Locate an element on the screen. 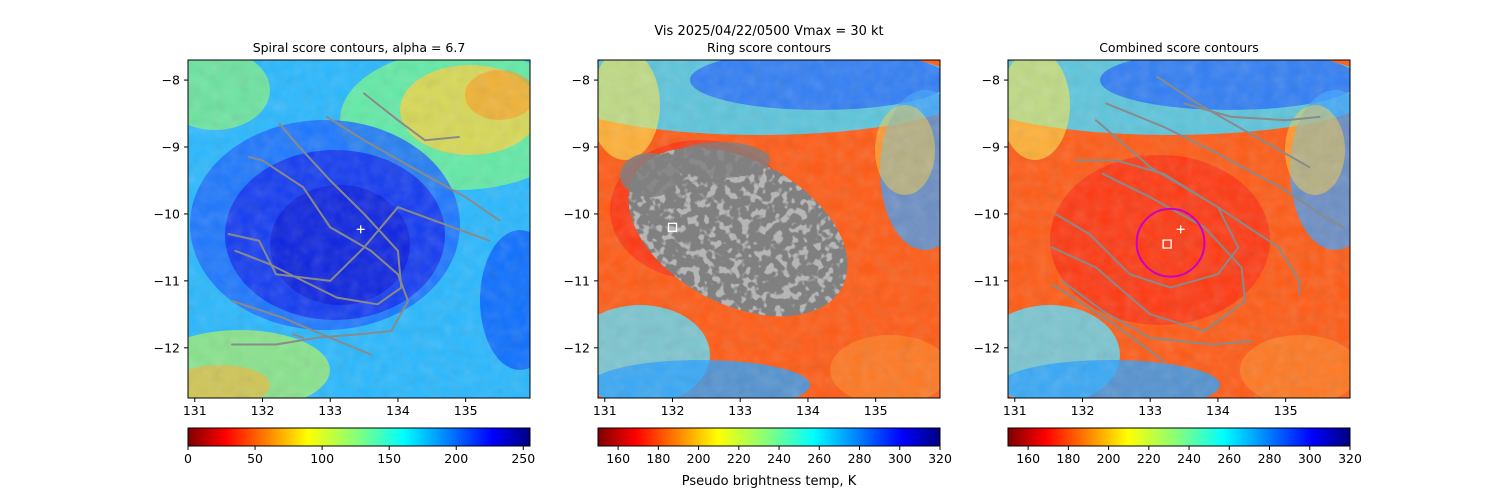 This screenshot has width=1500, height=500. x-axis-spiral: 131 132 133 134 135 is located at coordinates (330, 408).